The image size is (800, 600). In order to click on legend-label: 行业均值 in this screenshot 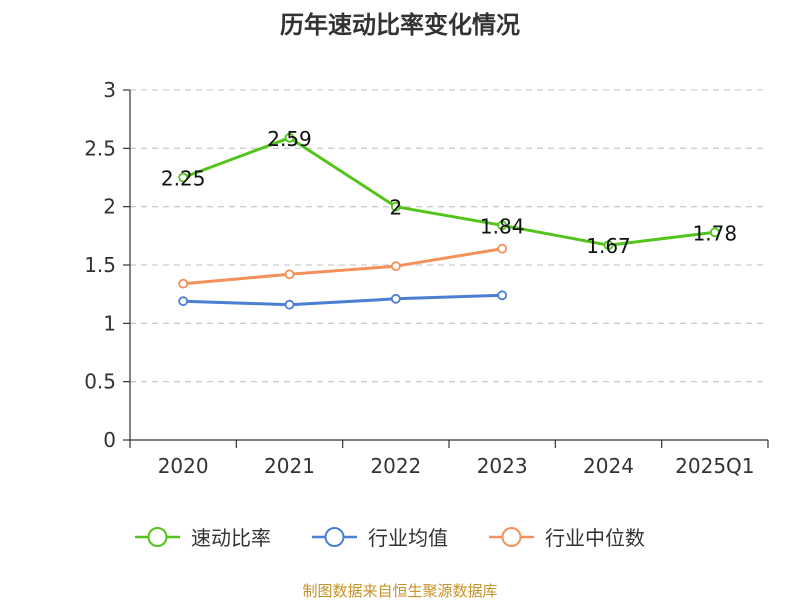, I will do `click(408, 538)`.